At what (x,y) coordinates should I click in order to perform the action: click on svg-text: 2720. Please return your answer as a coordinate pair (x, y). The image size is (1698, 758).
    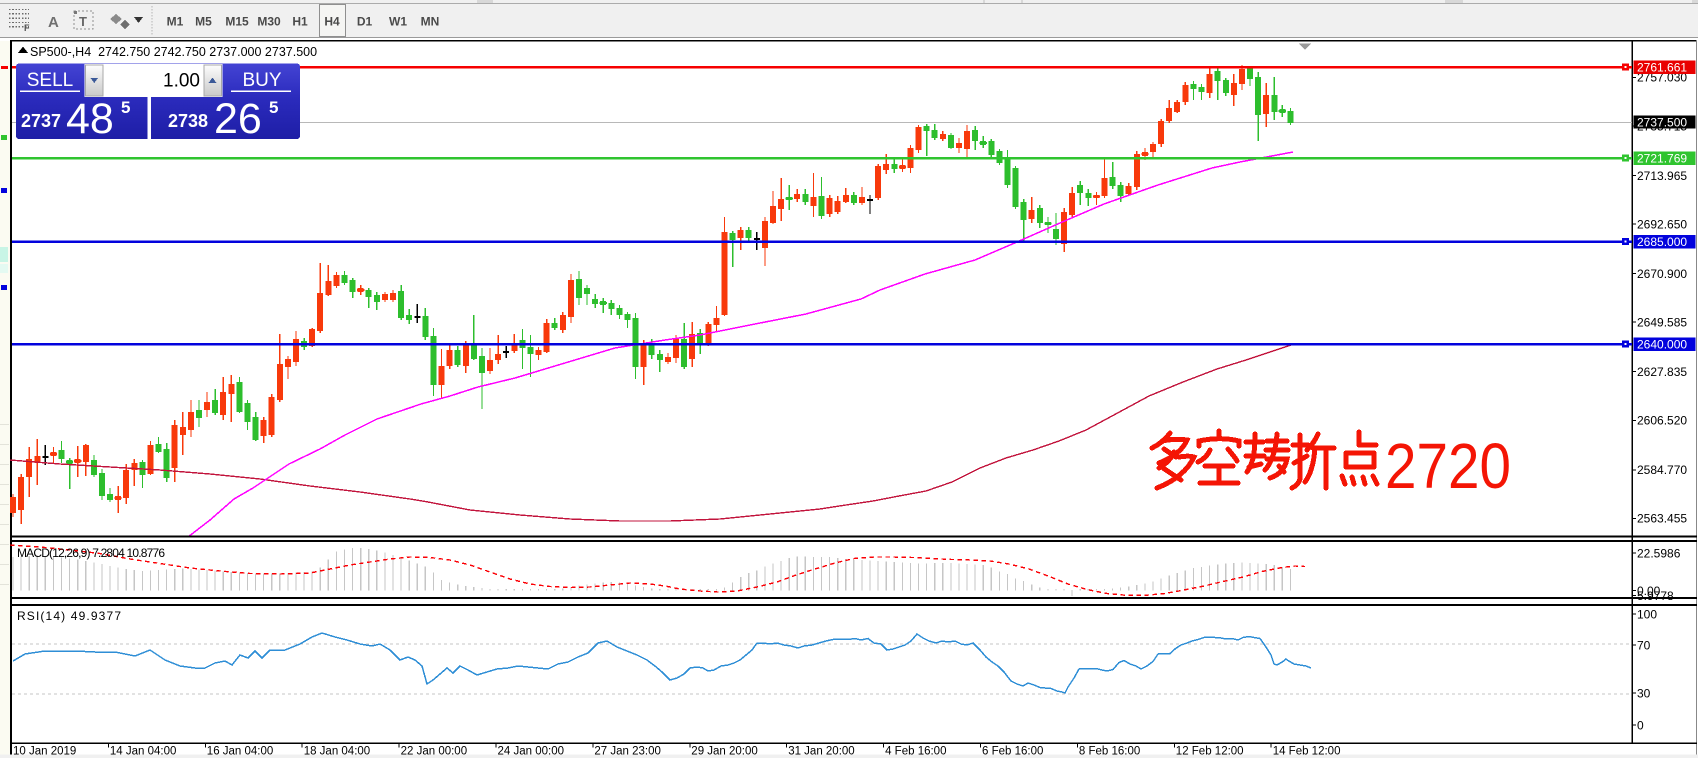
    Looking at the image, I should click on (1448, 466).